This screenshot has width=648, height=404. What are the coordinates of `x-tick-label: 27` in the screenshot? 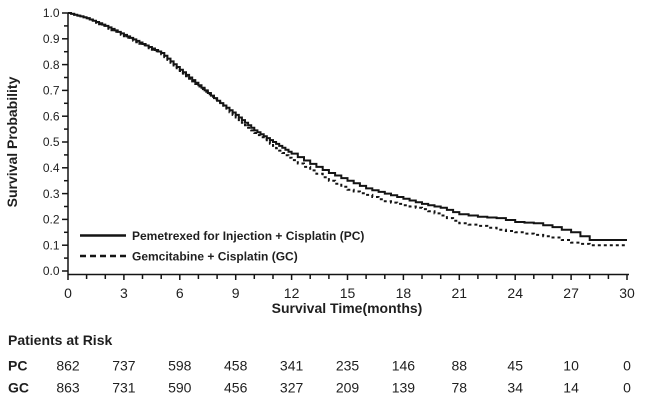 It's located at (571, 293).